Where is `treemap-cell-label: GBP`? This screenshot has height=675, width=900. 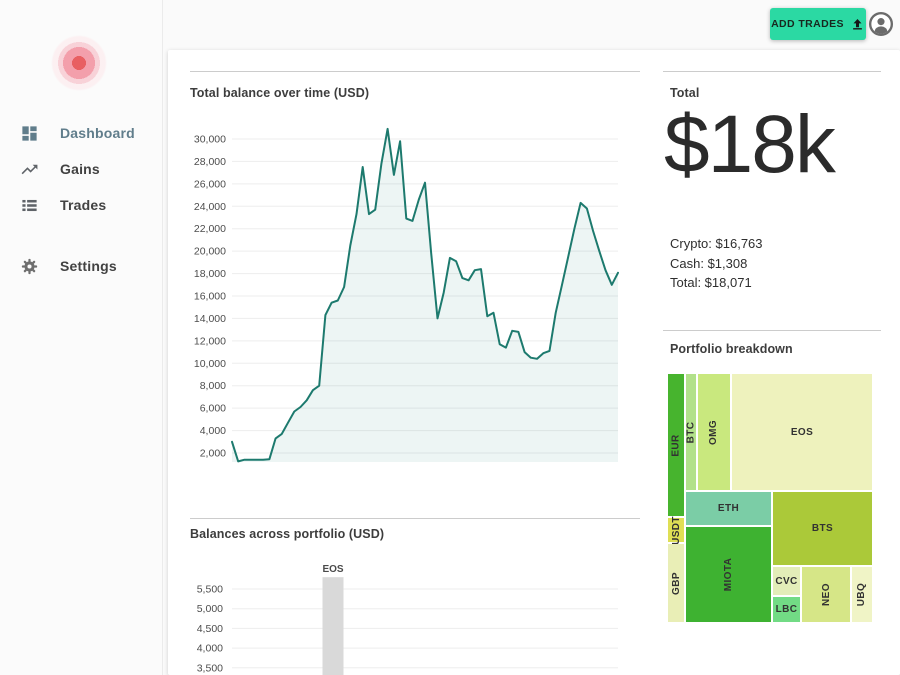 treemap-cell-label: GBP is located at coordinates (676, 583).